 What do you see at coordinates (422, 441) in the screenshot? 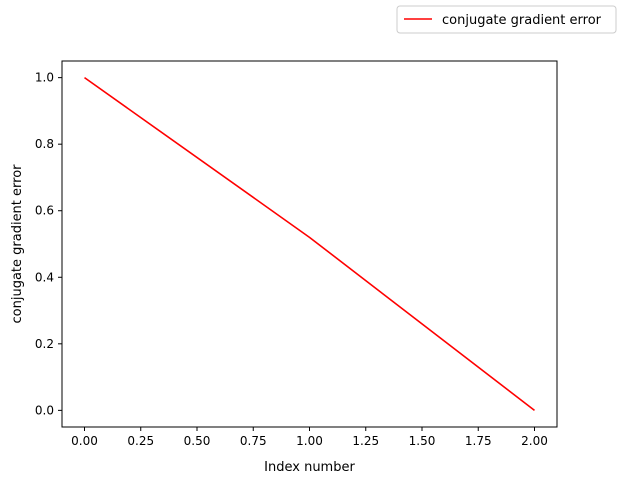
I see `x-tick-label: 1.50` at bounding box center [422, 441].